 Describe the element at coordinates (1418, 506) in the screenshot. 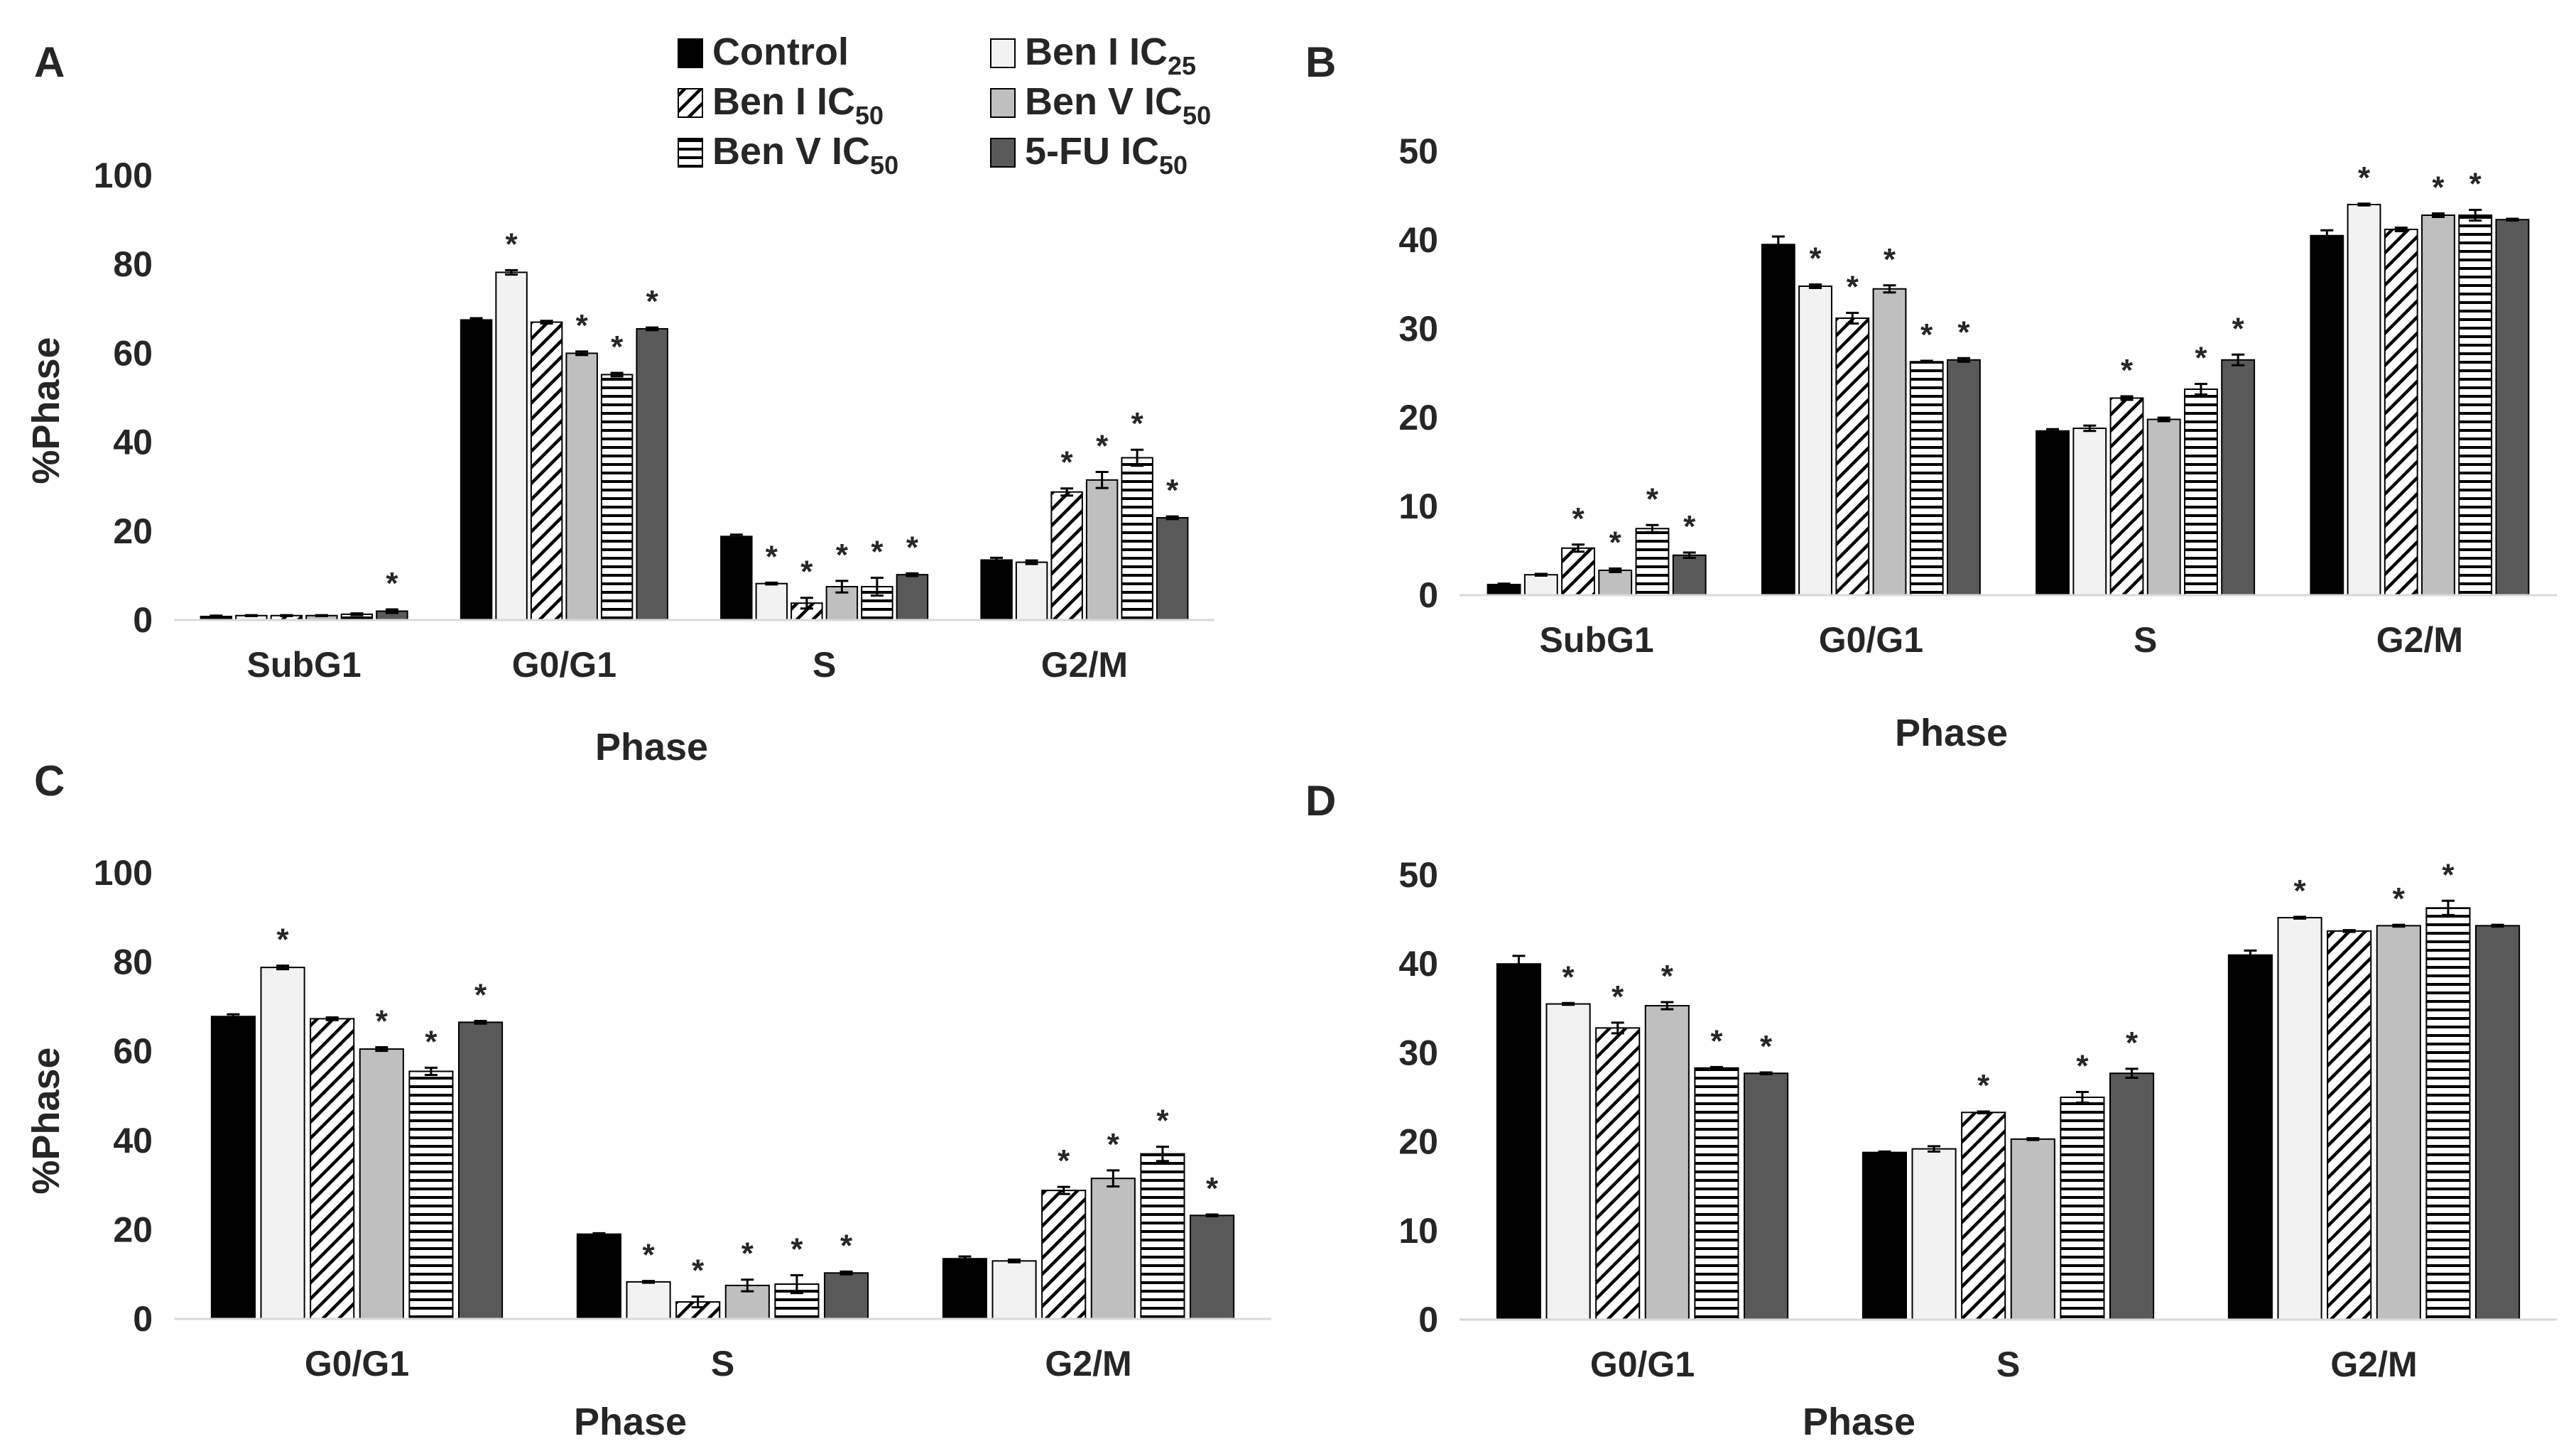

I see `y-tick-label: 10` at that location.